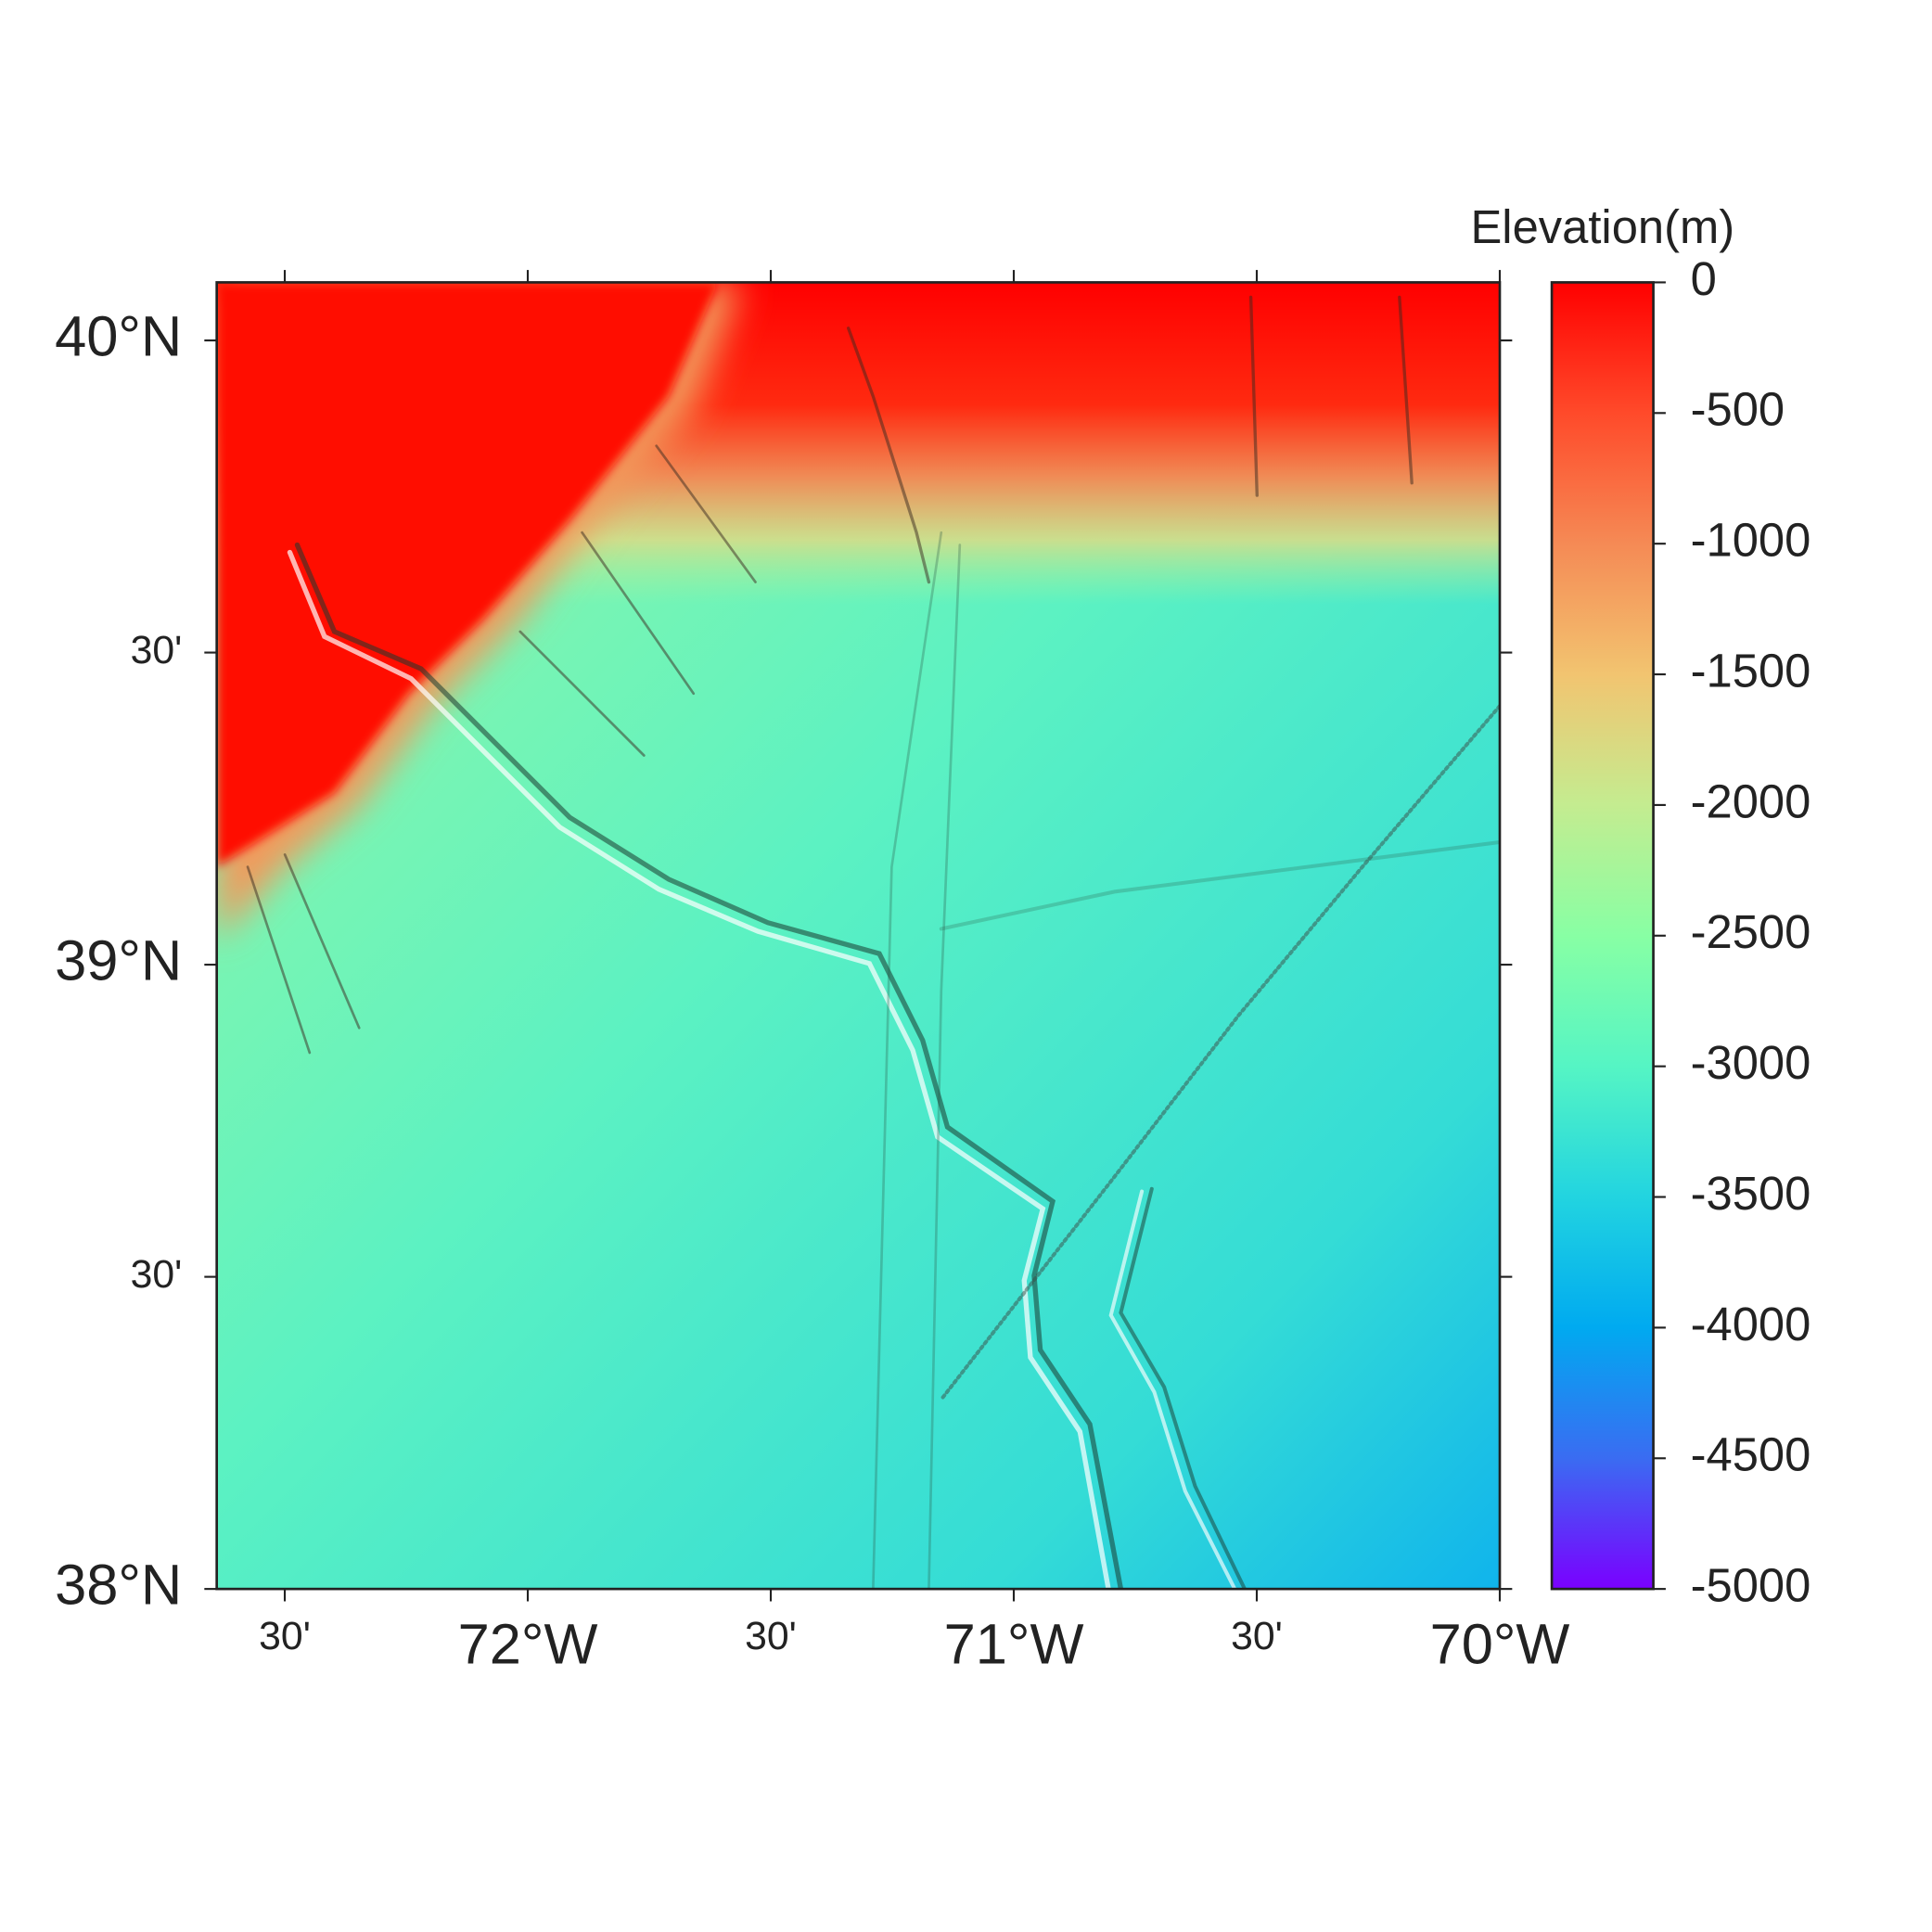  Describe the element at coordinates (1751, 800) in the screenshot. I see `colorbar-tick-label: -2000` at that location.